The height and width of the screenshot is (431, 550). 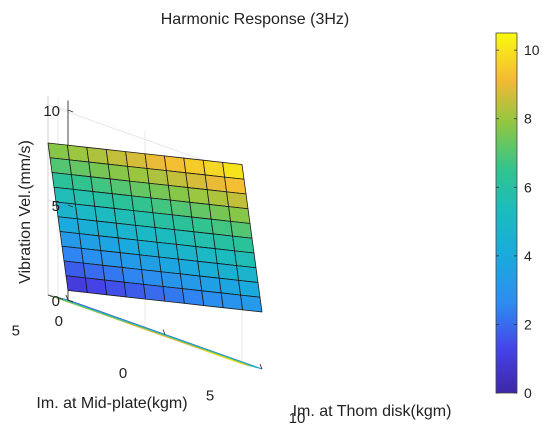 I want to click on contour-line, so click(x=223, y=357).